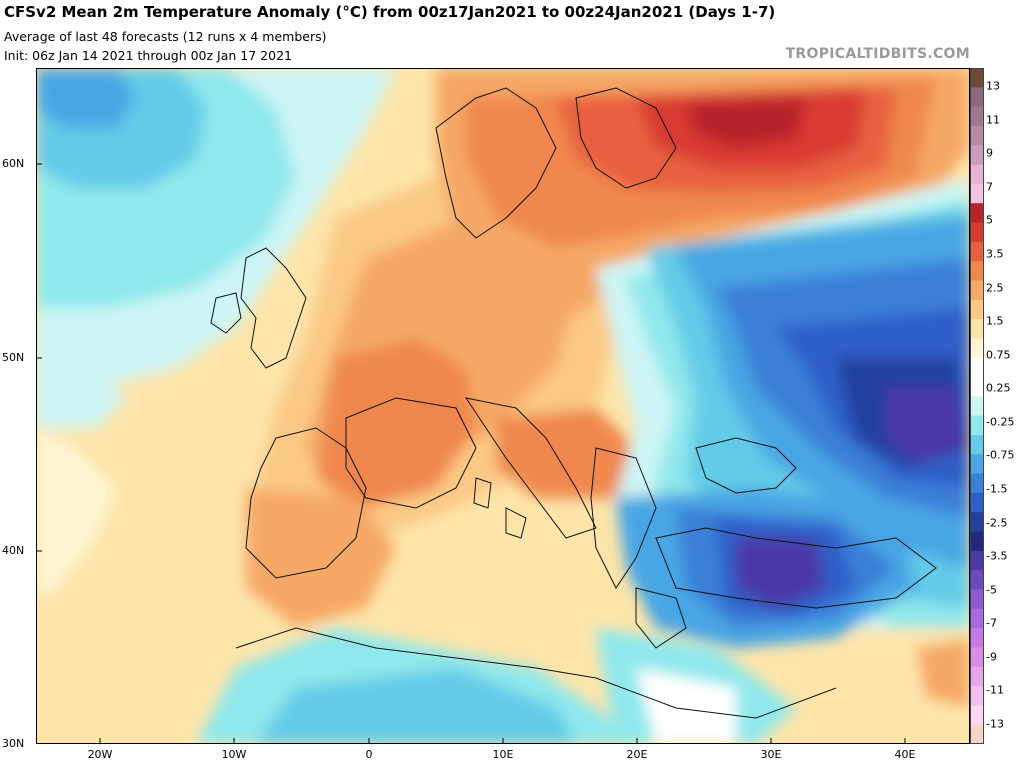  Describe the element at coordinates (637, 754) in the screenshot. I see `lon-label-20e: 20E` at that location.